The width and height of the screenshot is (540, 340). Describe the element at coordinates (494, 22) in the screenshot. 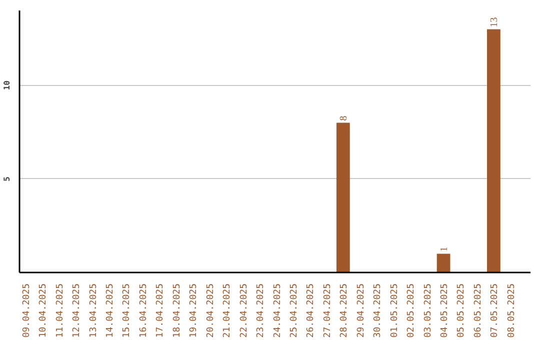

I see `data-label: 13` at that location.